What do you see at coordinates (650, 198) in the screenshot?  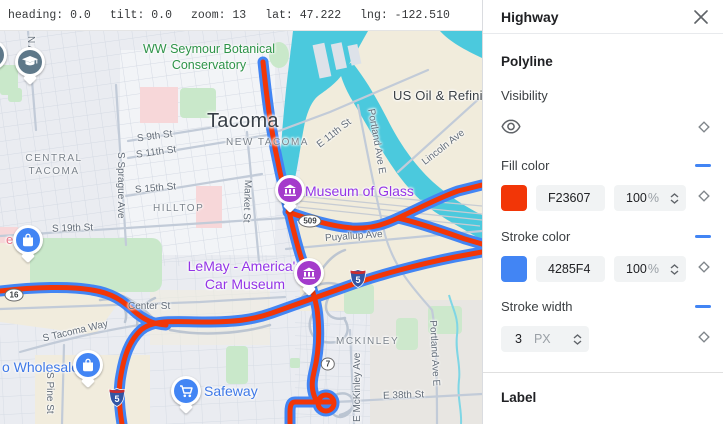 I see `fill-opacity-input: 100%` at bounding box center [650, 198].